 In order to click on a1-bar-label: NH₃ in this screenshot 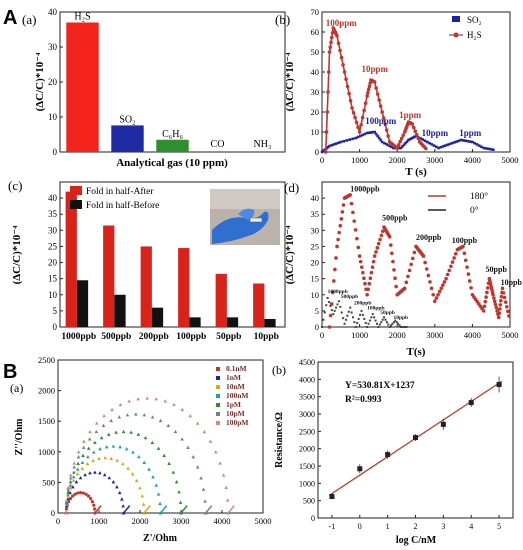, I will do `click(263, 144)`.